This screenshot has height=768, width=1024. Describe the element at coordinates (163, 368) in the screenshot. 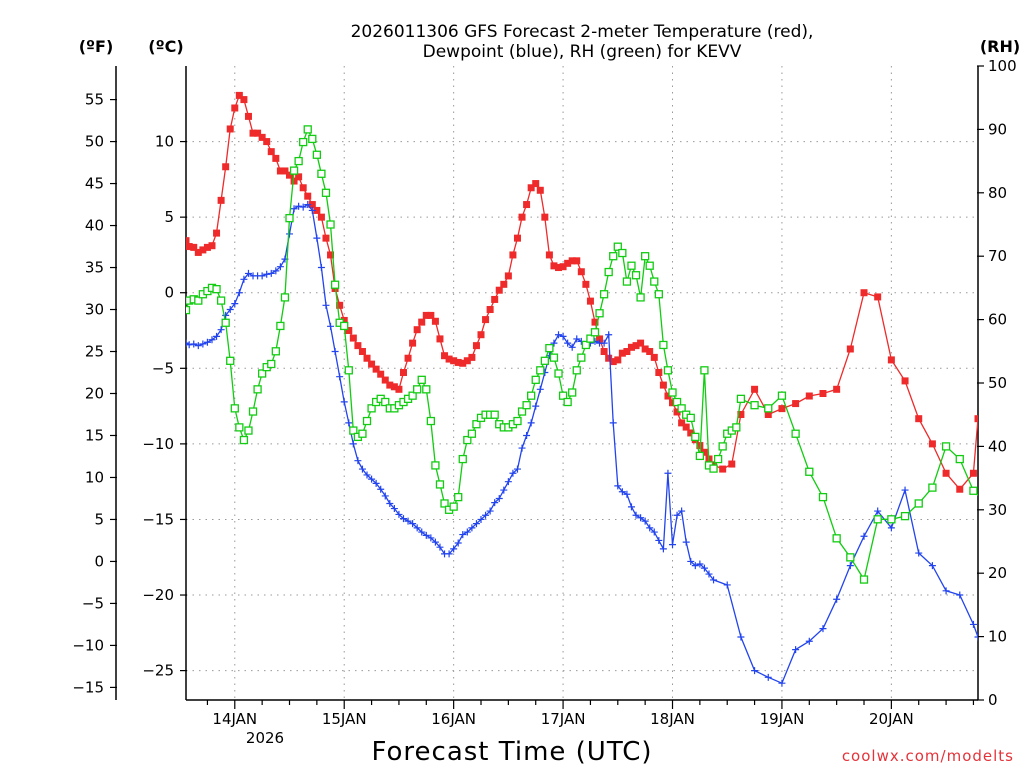

I see `celsius-tick-label: −5` at that location.